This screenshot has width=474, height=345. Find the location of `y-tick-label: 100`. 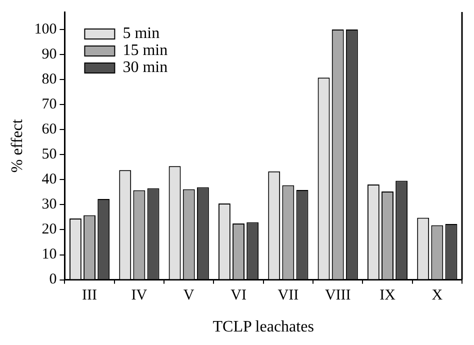

y-tick-label: 100 is located at coordinates (45, 29).